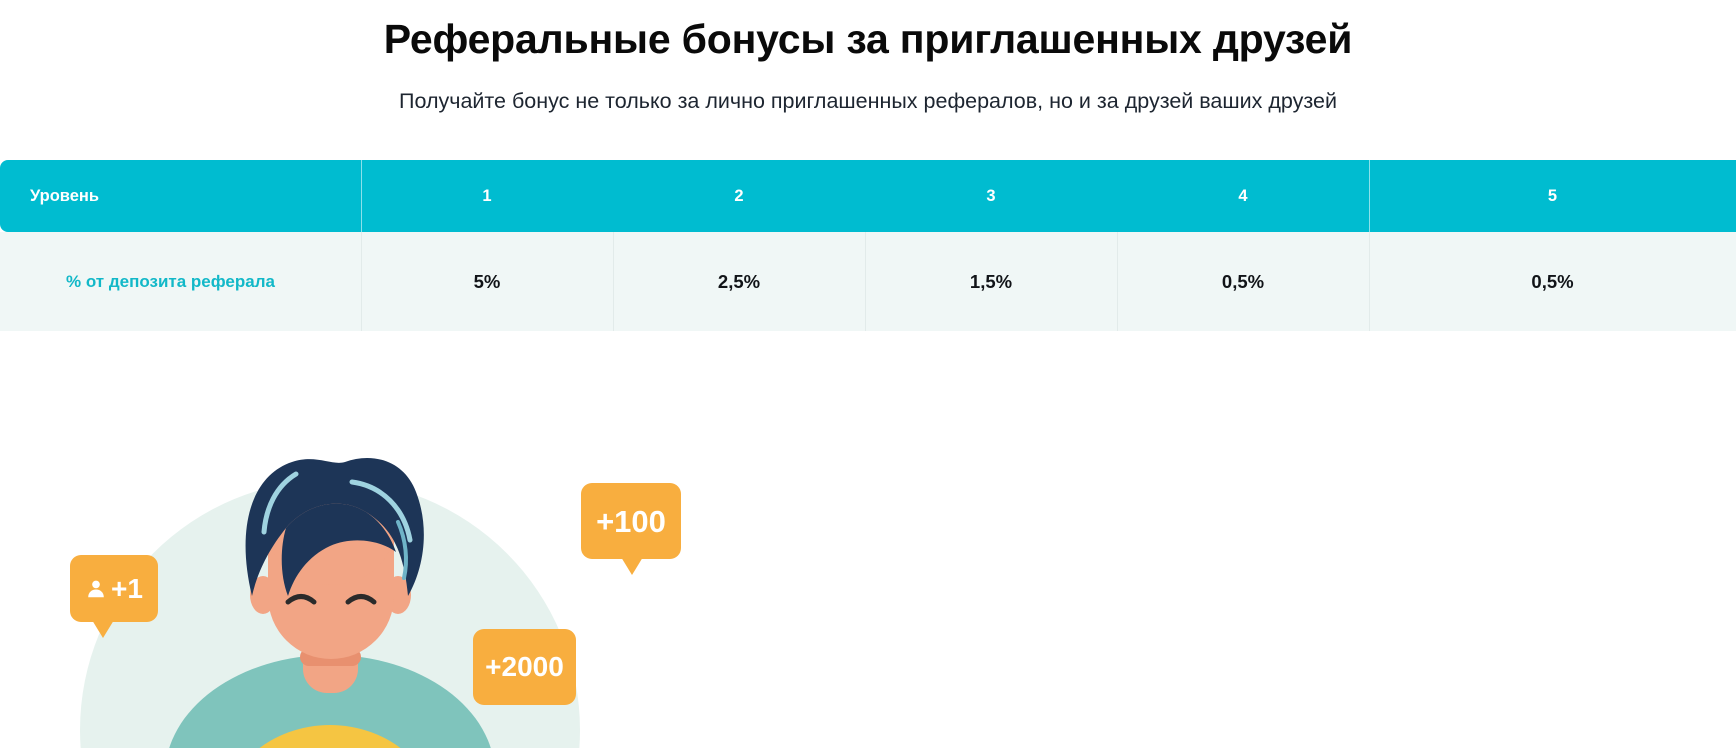  Describe the element at coordinates (170, 281) in the screenshot. I see `row-label-deposit-percent: % от депозита реферала` at that location.